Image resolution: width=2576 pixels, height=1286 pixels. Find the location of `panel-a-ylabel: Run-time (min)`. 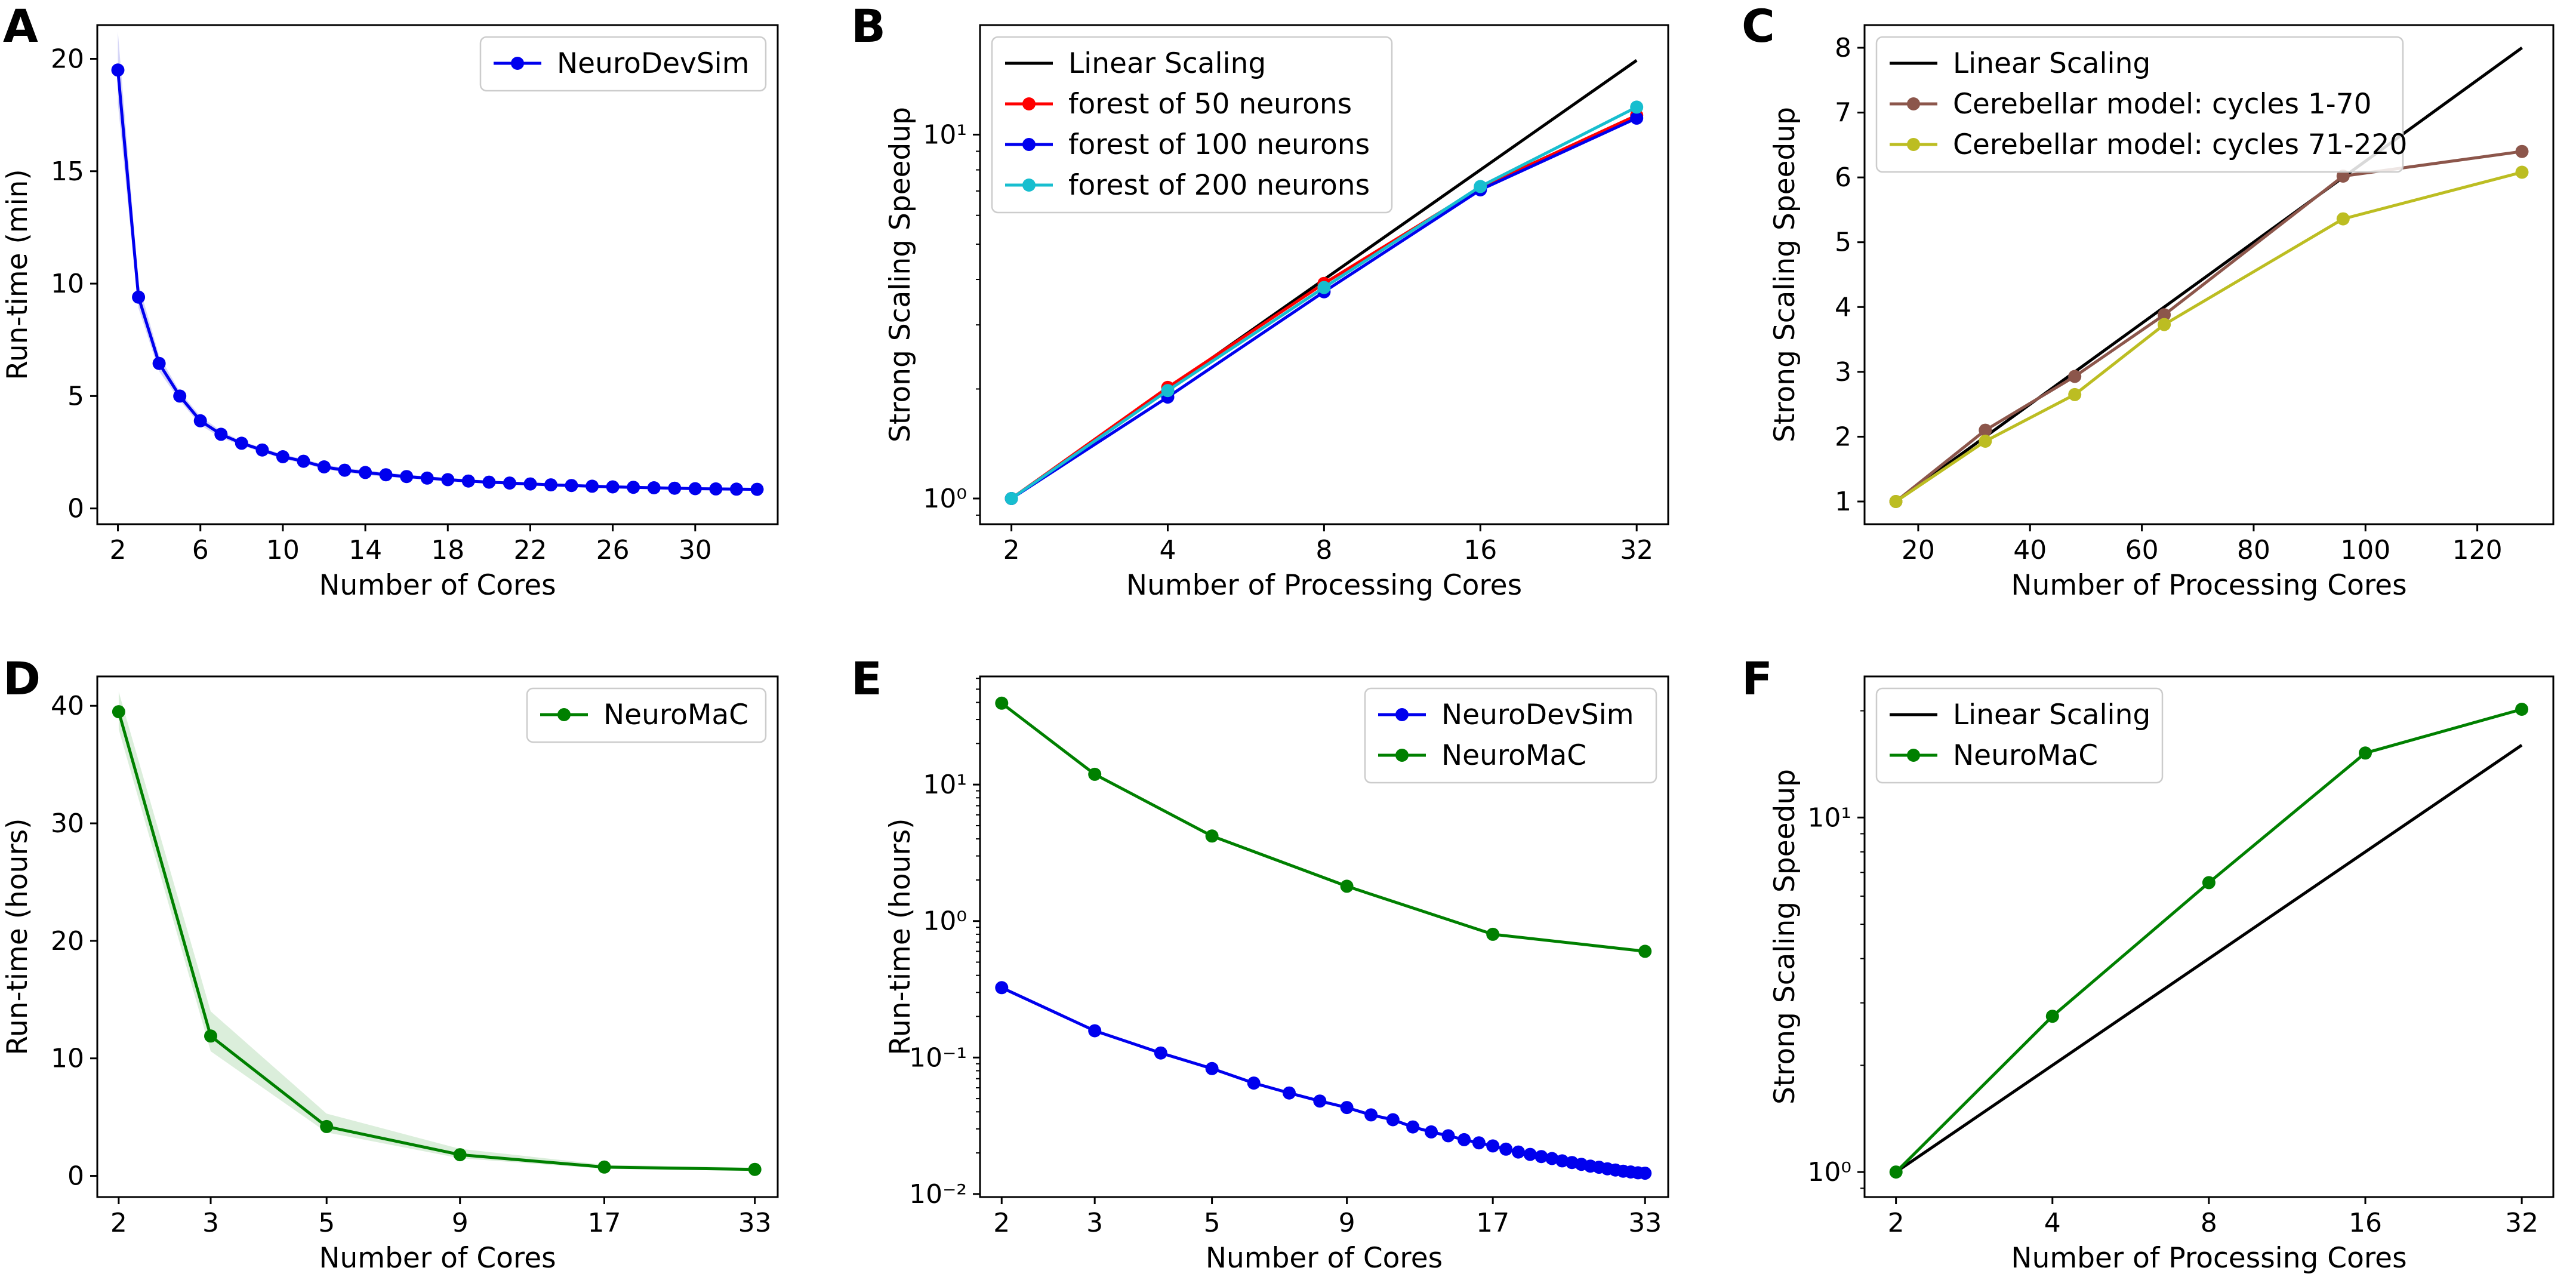

panel-a-ylabel: Run-time (min) is located at coordinates (17, 275).